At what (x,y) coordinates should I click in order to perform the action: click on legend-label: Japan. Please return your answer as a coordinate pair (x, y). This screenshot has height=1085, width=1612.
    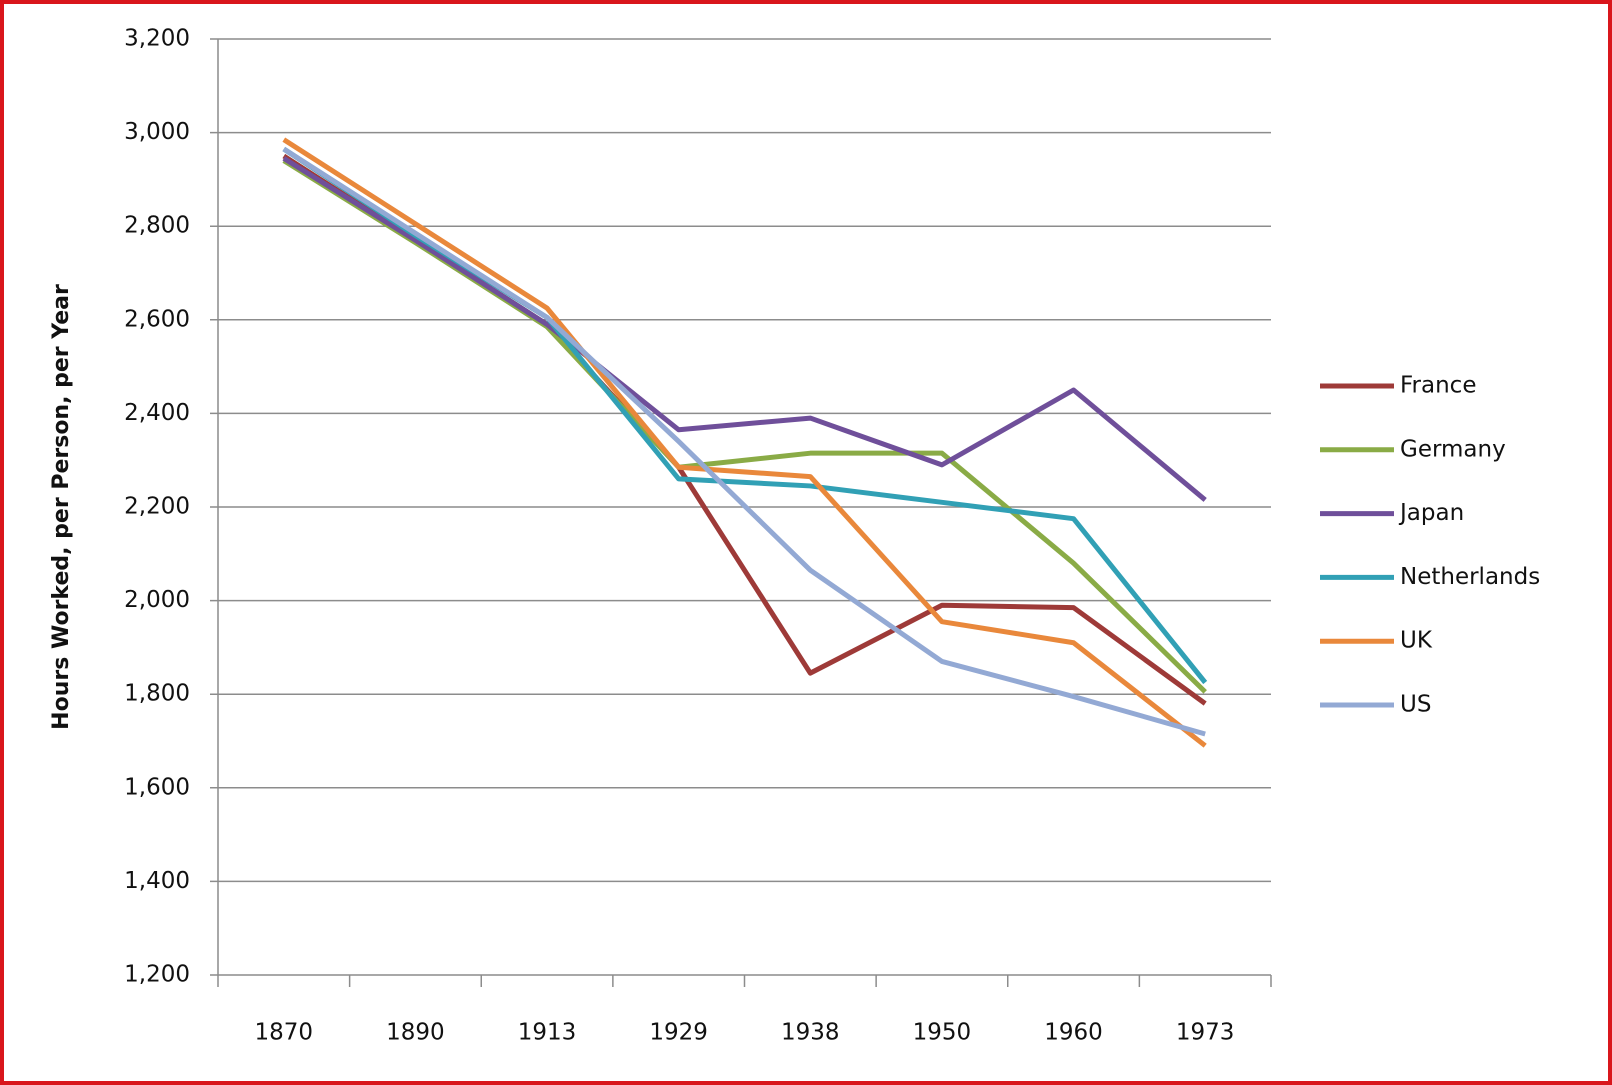
    Looking at the image, I should click on (1431, 513).